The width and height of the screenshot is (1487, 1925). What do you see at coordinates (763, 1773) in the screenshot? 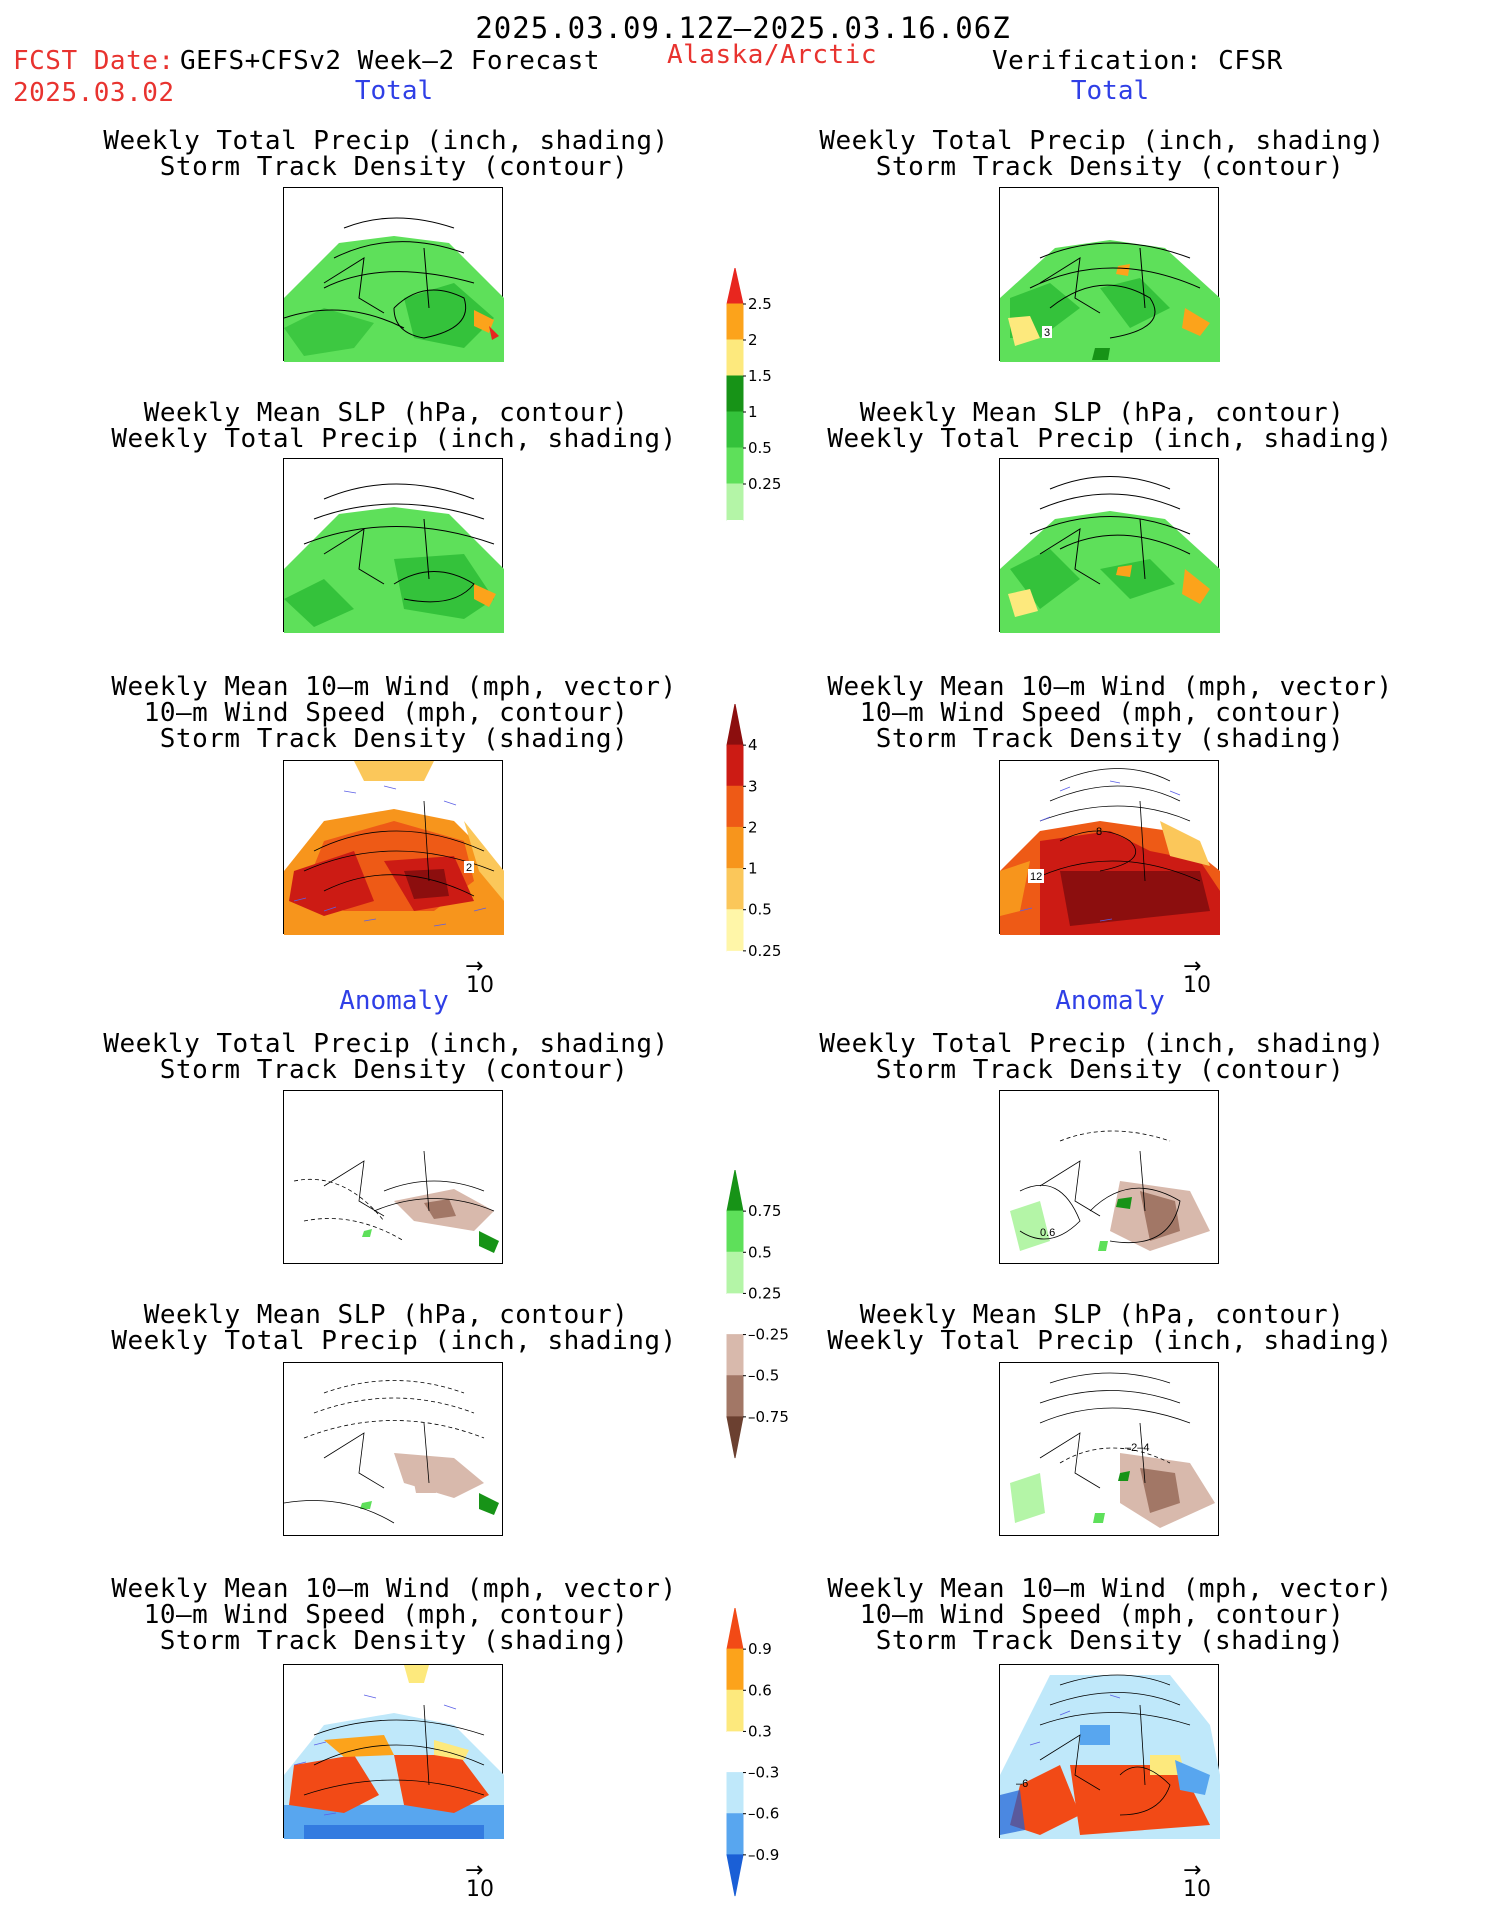
I see `colorbar-tick-label: –0.3` at bounding box center [763, 1773].